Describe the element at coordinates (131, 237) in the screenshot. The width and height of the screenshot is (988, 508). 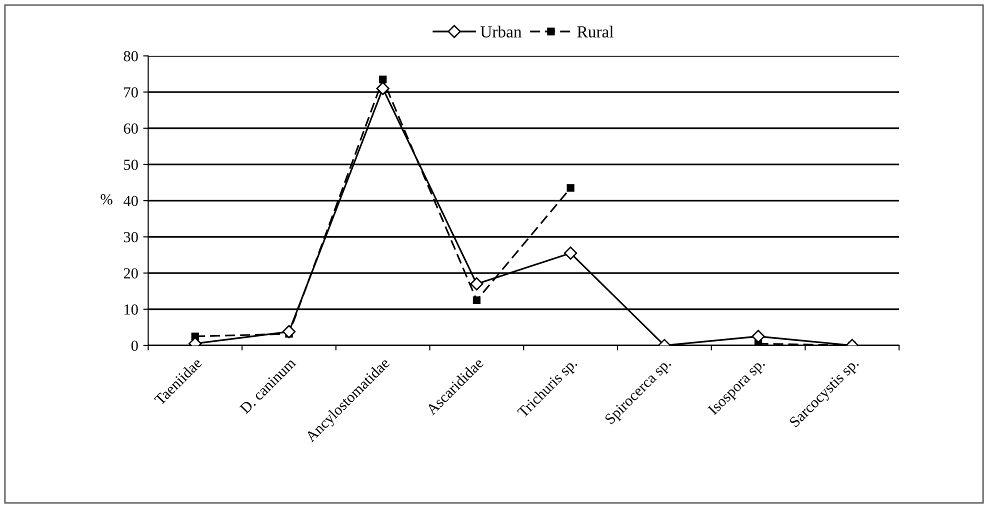
I see `y-tick-label: 30` at that location.